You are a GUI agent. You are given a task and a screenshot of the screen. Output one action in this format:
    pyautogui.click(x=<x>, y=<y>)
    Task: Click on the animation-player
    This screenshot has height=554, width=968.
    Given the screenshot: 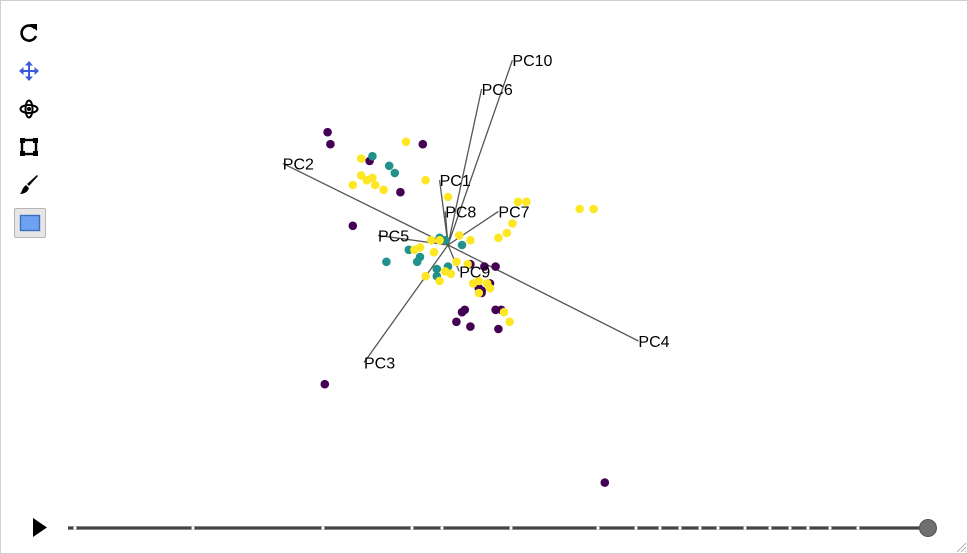 What is the action you would take?
    pyautogui.click(x=485, y=527)
    